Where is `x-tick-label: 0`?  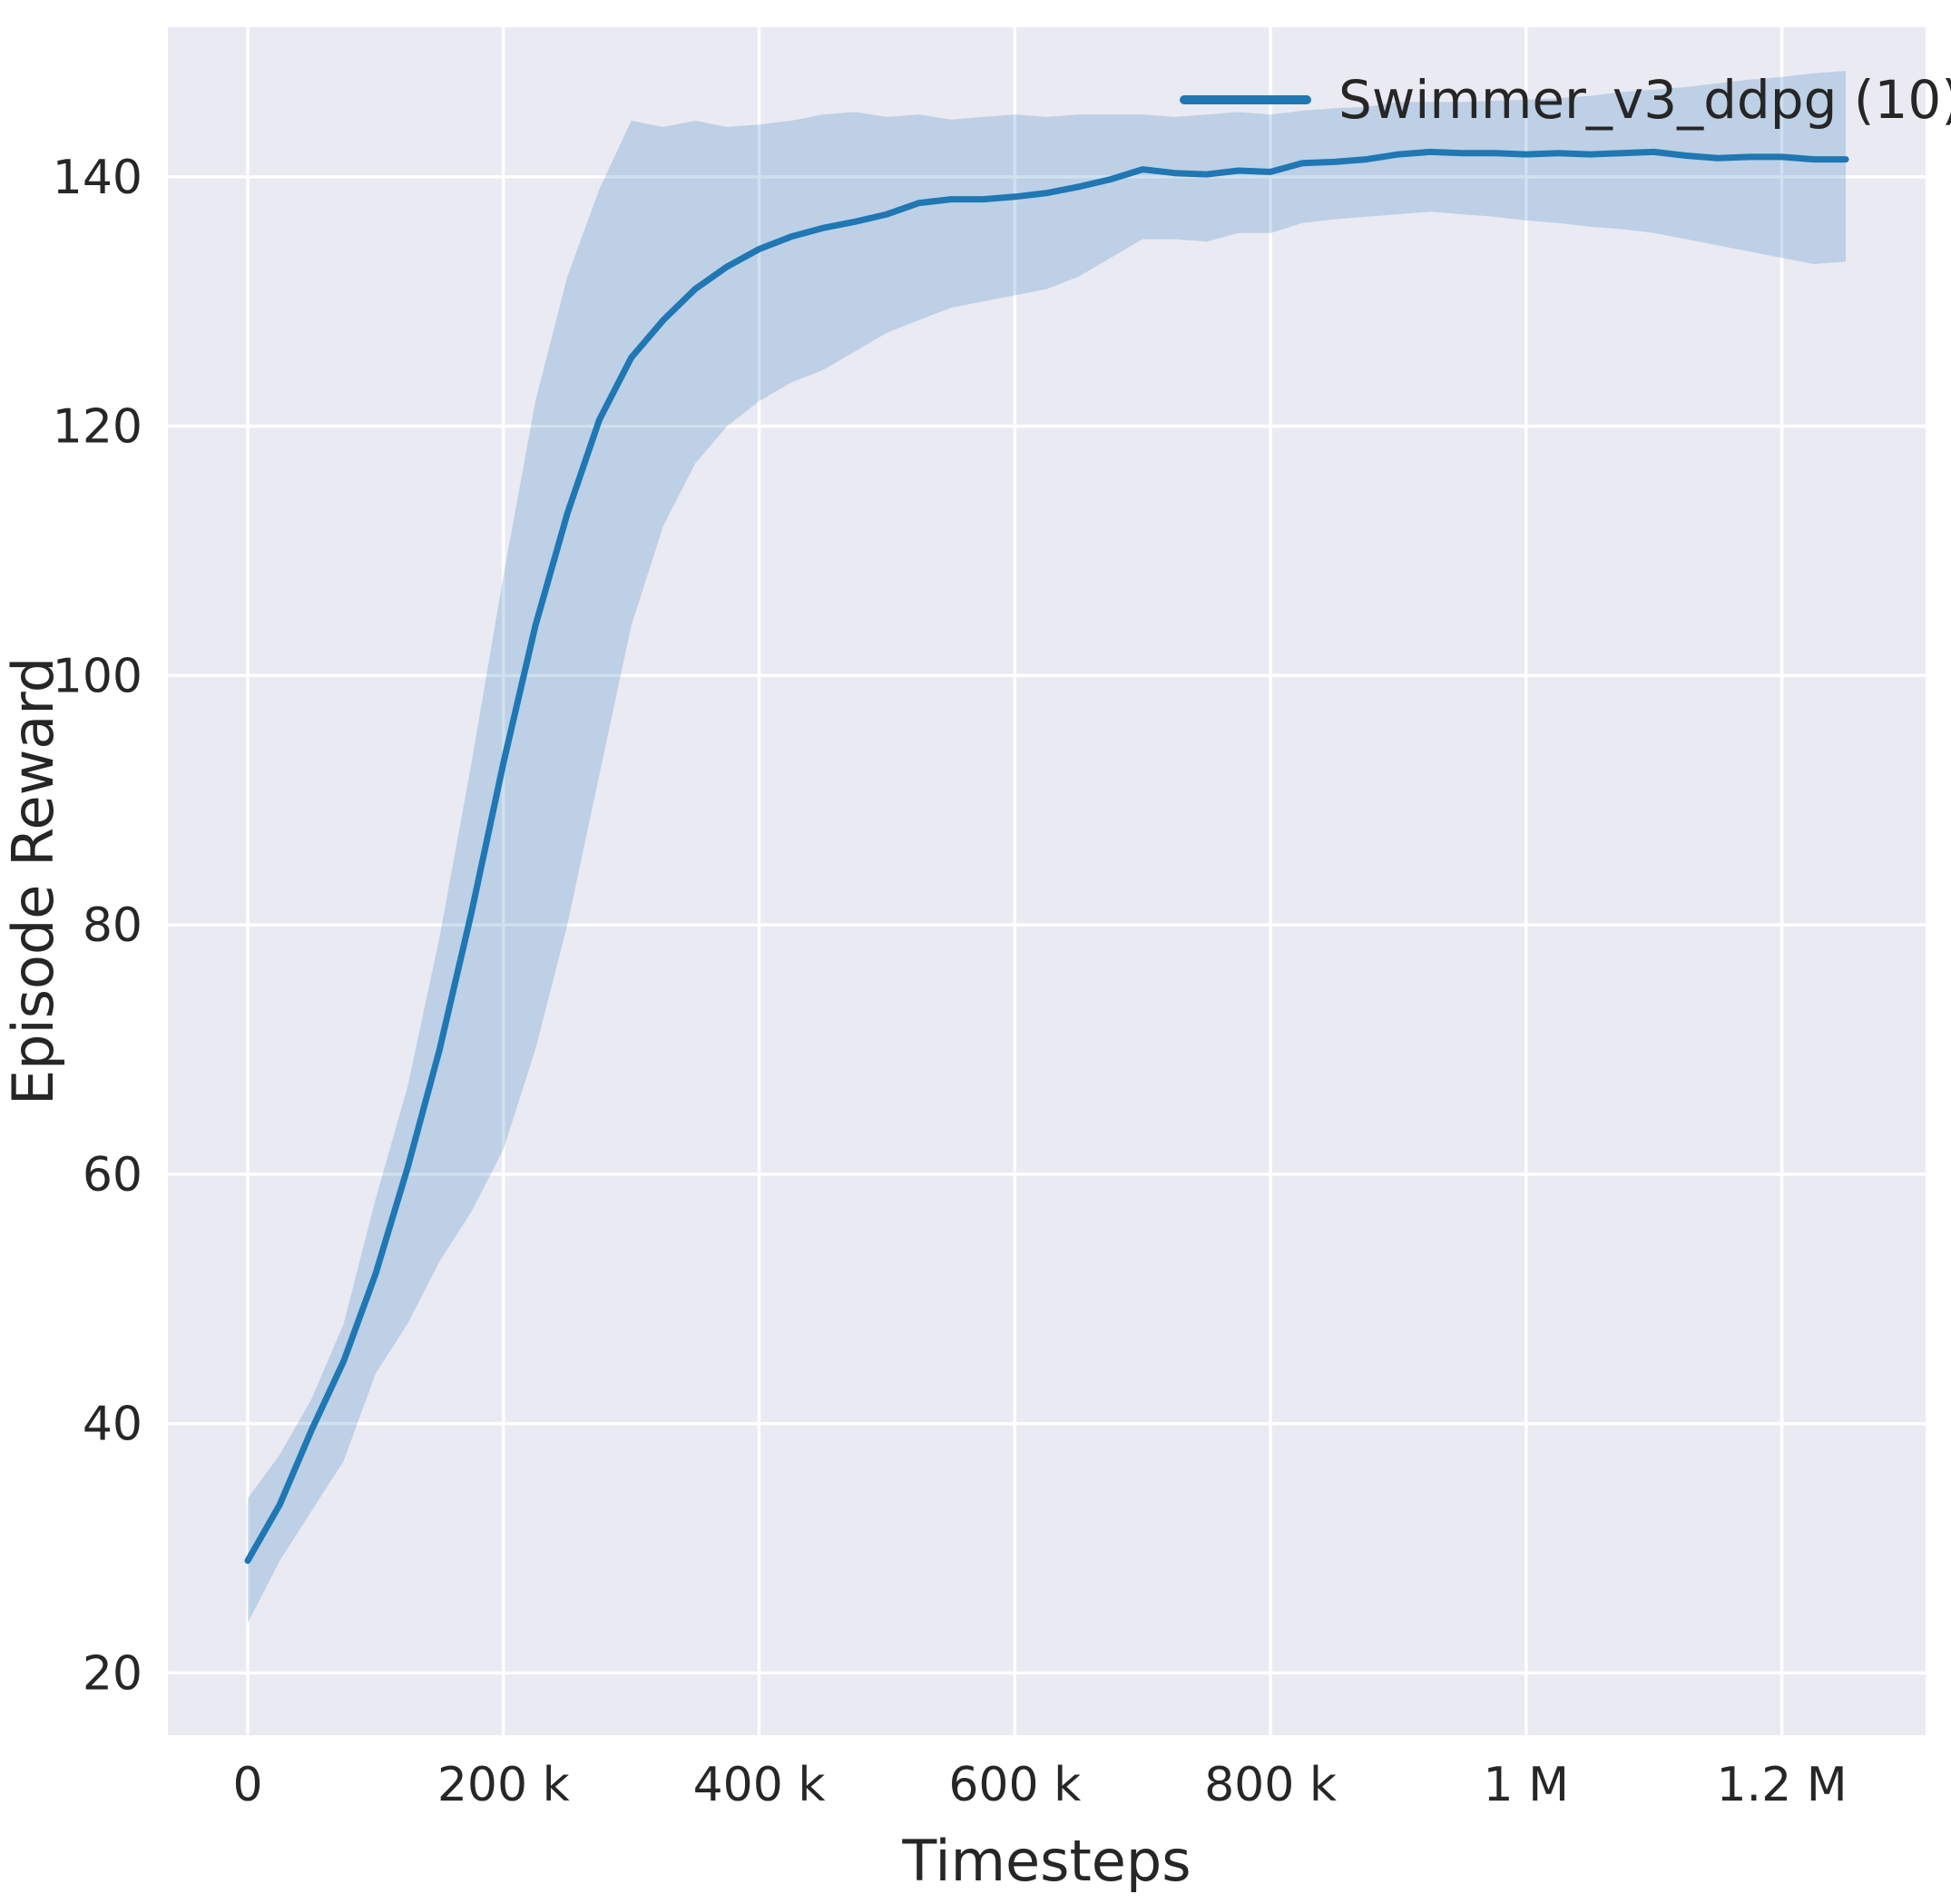 x-tick-label: 0 is located at coordinates (247, 1785).